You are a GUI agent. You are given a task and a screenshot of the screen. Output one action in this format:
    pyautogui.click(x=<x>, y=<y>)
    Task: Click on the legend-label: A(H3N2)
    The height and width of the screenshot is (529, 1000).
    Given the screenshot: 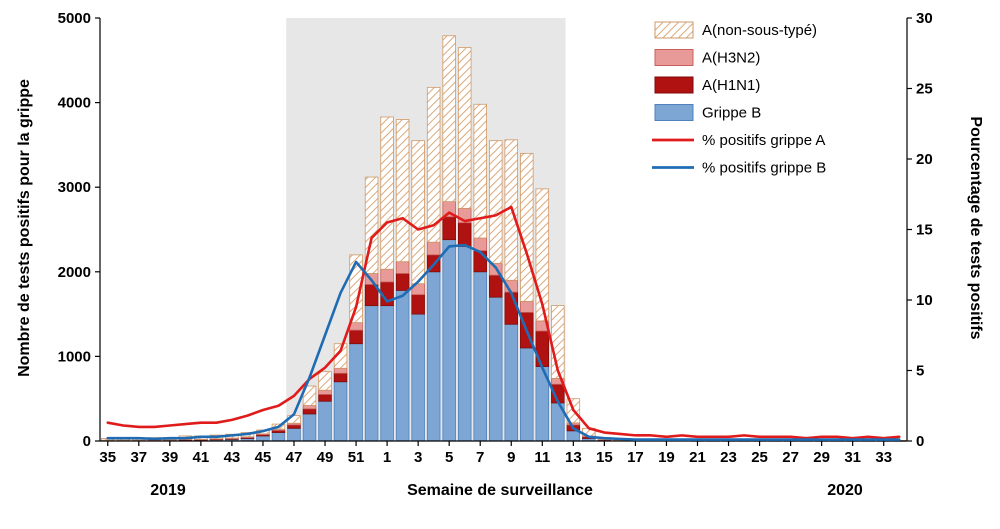 What is the action you would take?
    pyautogui.click(x=731, y=58)
    